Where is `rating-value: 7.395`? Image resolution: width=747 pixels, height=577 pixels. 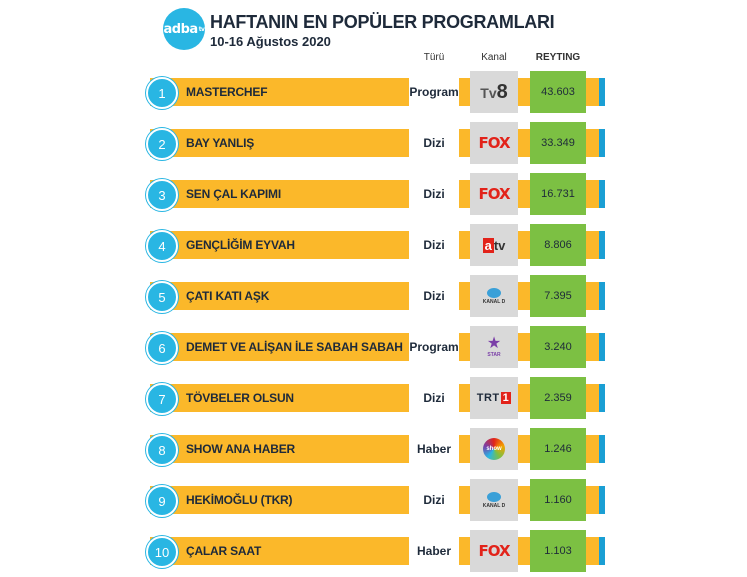 rating-value: 7.395 is located at coordinates (558, 296).